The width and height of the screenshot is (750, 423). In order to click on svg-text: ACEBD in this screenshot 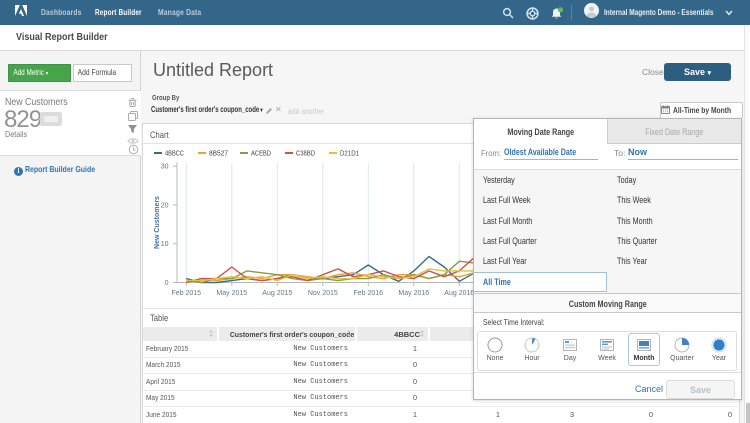, I will do `click(261, 153)`.